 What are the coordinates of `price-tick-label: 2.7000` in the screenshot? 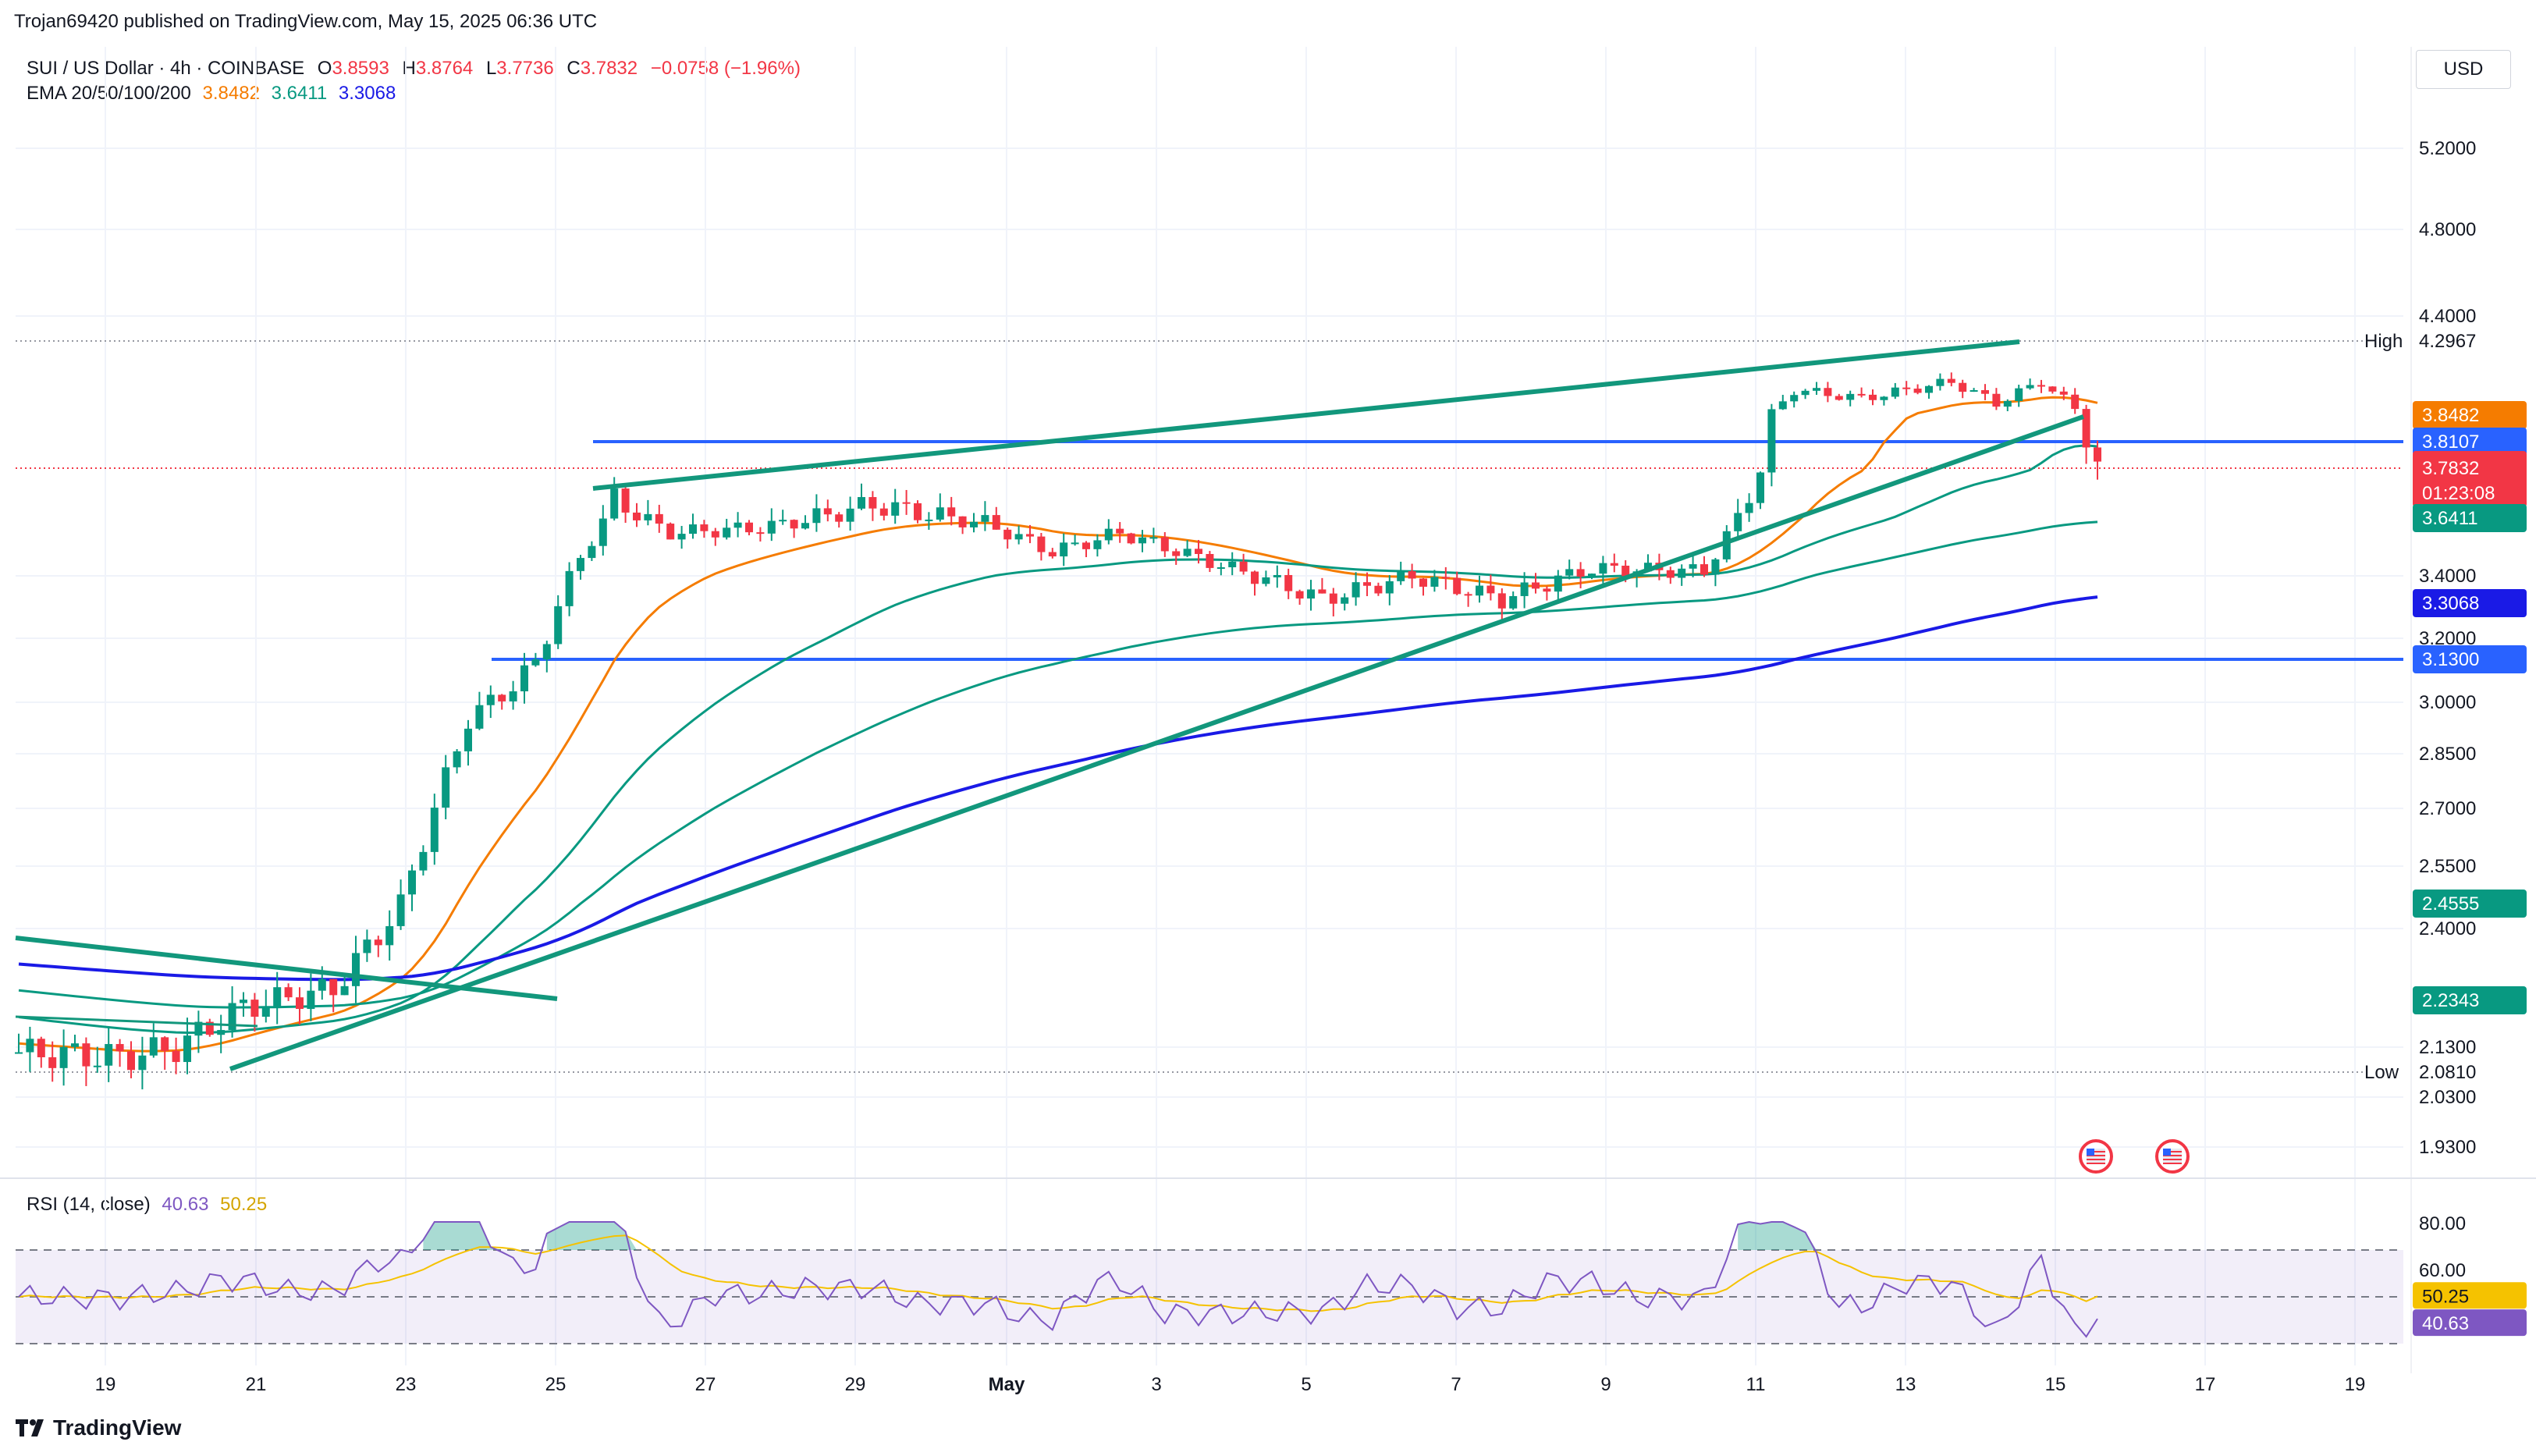 It's located at (2447, 808).